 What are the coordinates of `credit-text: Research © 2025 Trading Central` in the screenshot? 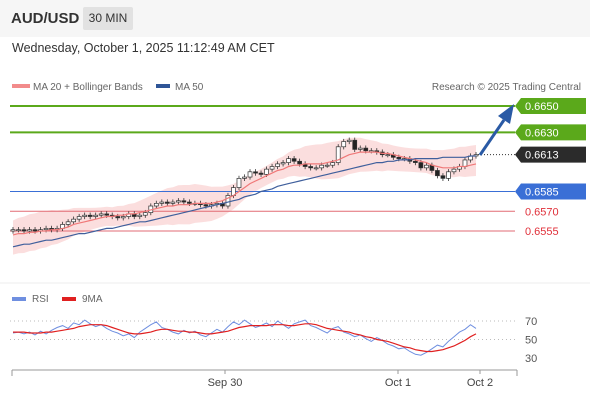 It's located at (506, 87).